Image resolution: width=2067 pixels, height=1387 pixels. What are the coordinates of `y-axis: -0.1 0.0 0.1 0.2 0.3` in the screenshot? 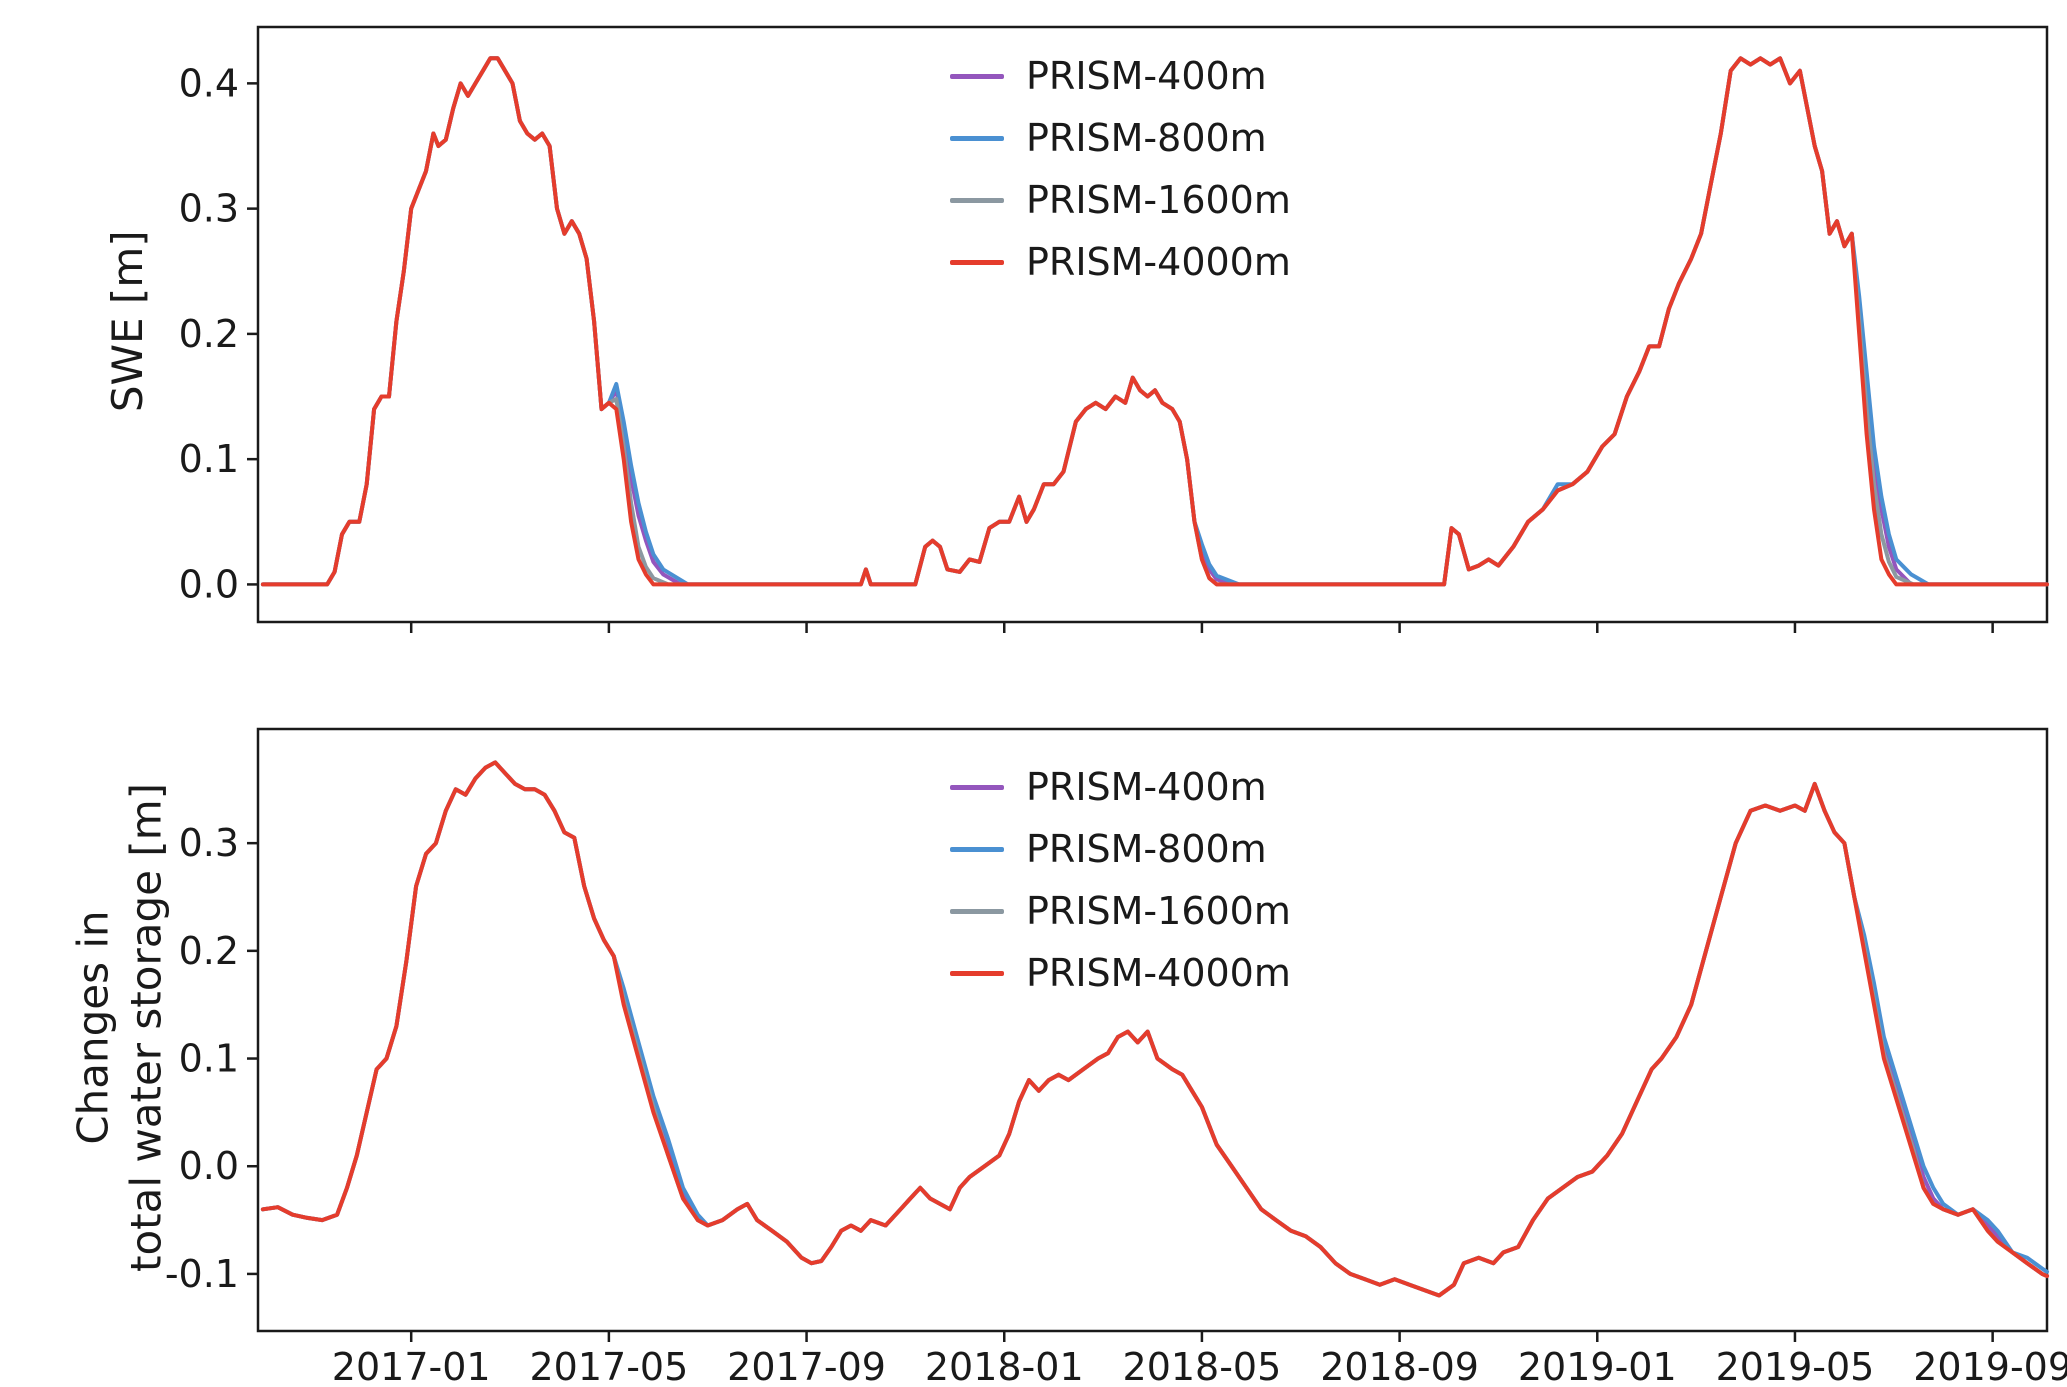 It's located at (211, 1058).